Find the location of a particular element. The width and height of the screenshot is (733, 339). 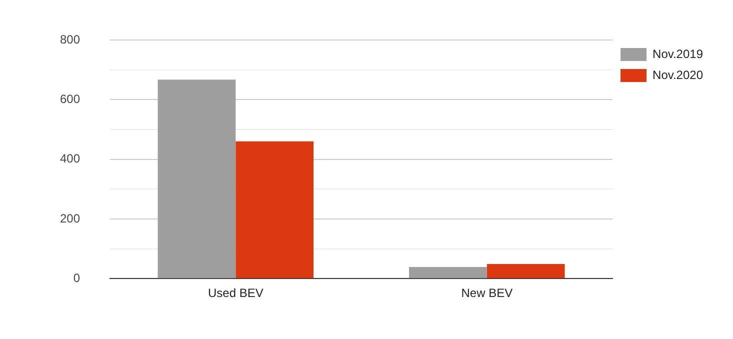

legend-label: Nov.2019 is located at coordinates (678, 53).